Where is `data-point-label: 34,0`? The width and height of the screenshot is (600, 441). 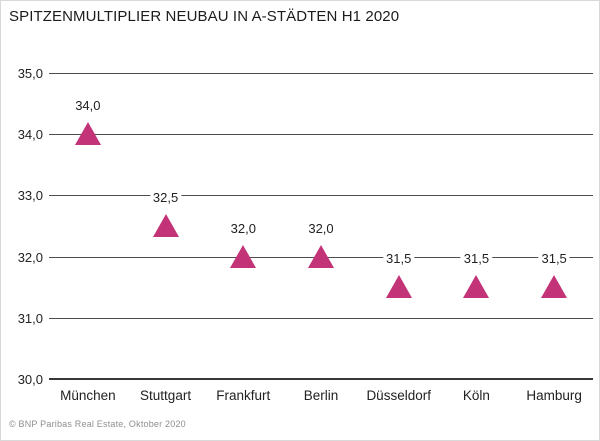 data-point-label: 34,0 is located at coordinates (88, 106).